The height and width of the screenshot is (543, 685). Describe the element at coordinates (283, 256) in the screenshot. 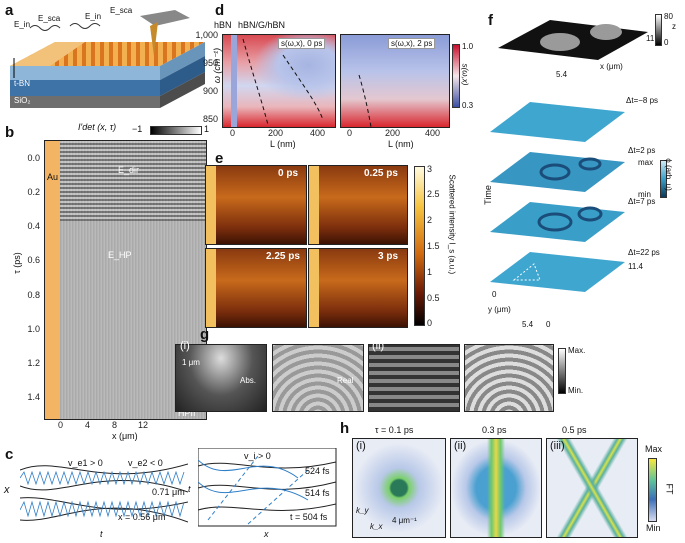

I see `e-time-3: 2.25 ps` at that location.